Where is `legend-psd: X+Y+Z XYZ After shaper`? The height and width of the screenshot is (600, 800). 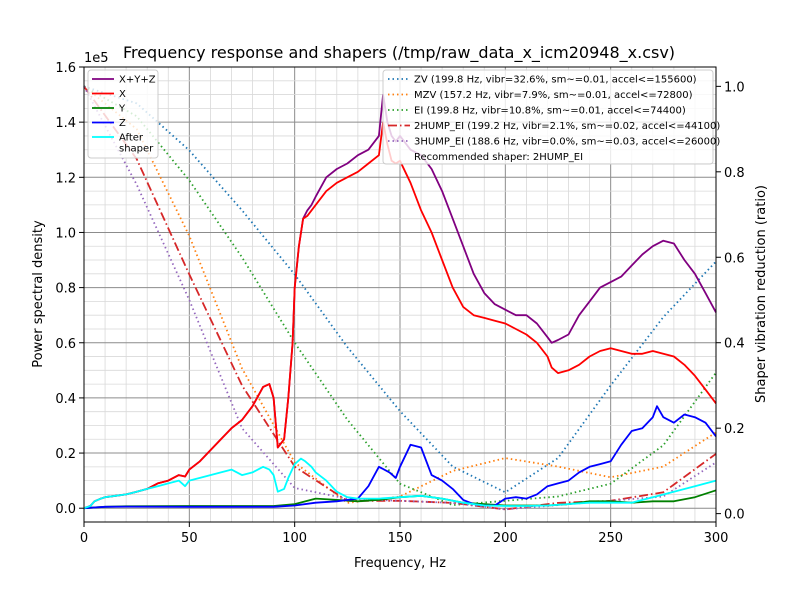
legend-psd: X+Y+Z XYZ After shaper is located at coordinates (123, 114).